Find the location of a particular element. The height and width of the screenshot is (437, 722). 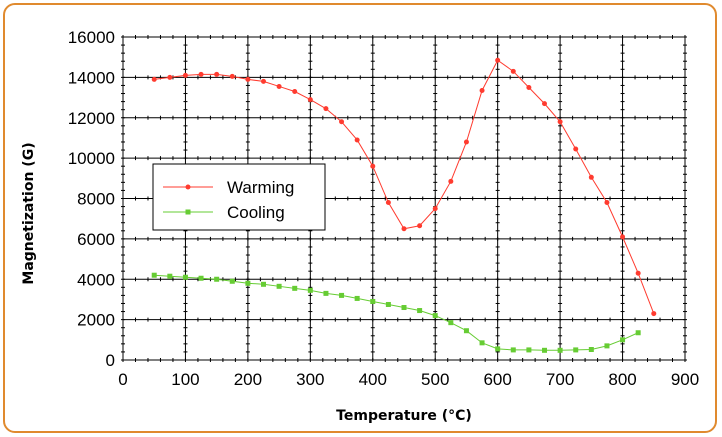

legend-marker-warming is located at coordinates (188, 187).